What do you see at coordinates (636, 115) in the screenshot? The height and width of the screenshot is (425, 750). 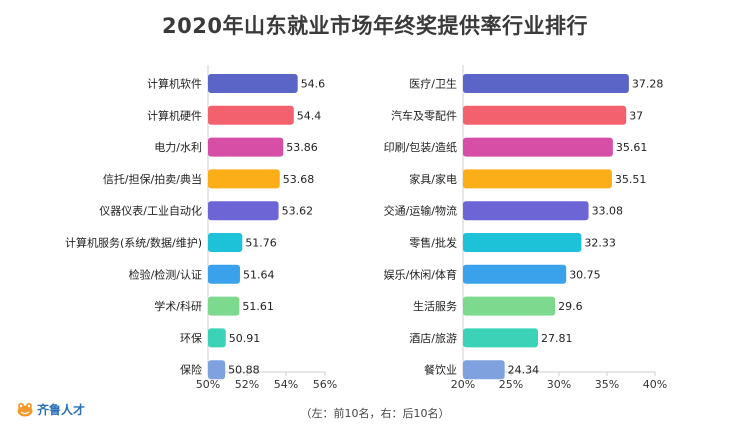 I see `data-label: 37` at bounding box center [636, 115].